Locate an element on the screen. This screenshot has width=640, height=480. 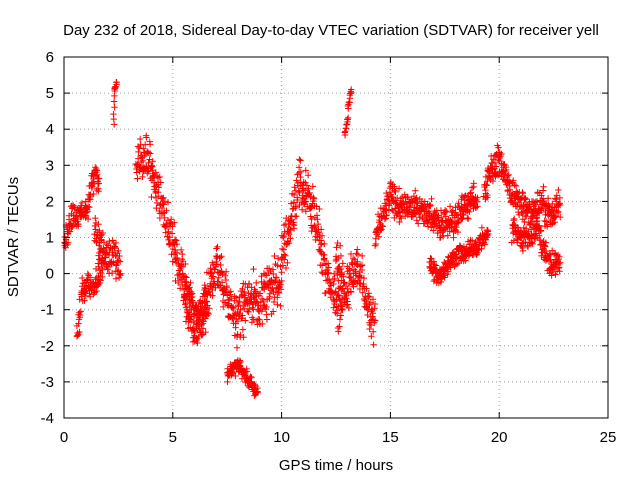
y-tick-label: -2 is located at coordinates (47, 346).